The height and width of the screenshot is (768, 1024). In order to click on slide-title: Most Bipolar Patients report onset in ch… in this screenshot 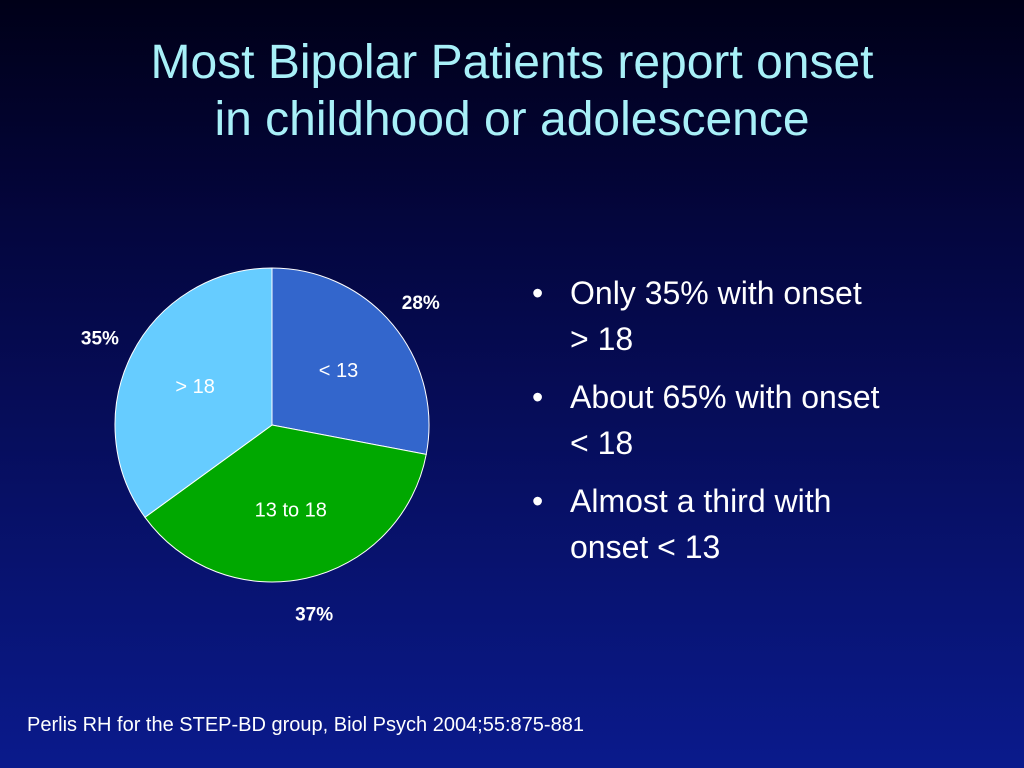, I will do `click(512, 91)`.